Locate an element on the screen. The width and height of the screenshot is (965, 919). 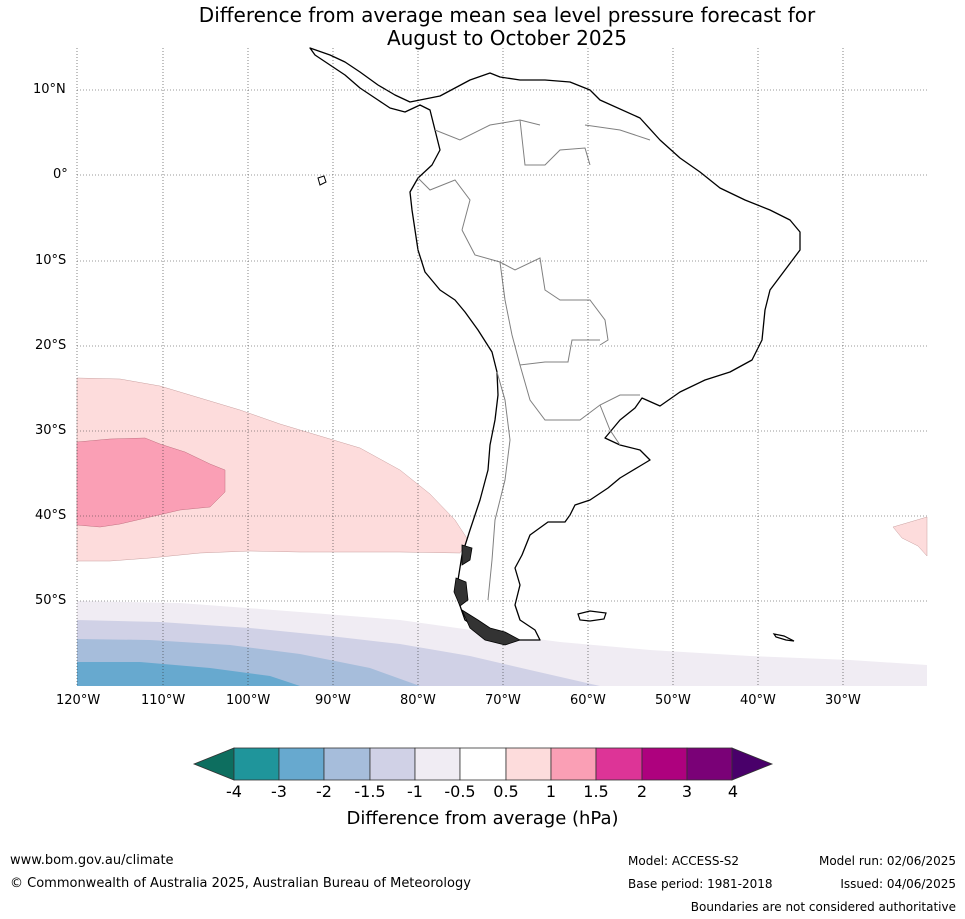
lat-label: 30°S is located at coordinates (51, 430).